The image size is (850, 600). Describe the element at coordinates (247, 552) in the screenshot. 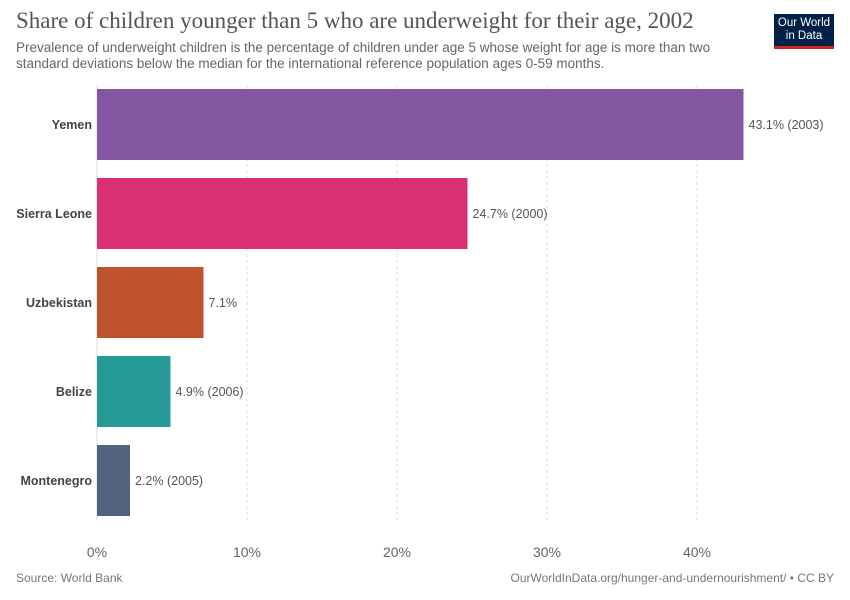

I see `x-tick-label: 10%` at that location.